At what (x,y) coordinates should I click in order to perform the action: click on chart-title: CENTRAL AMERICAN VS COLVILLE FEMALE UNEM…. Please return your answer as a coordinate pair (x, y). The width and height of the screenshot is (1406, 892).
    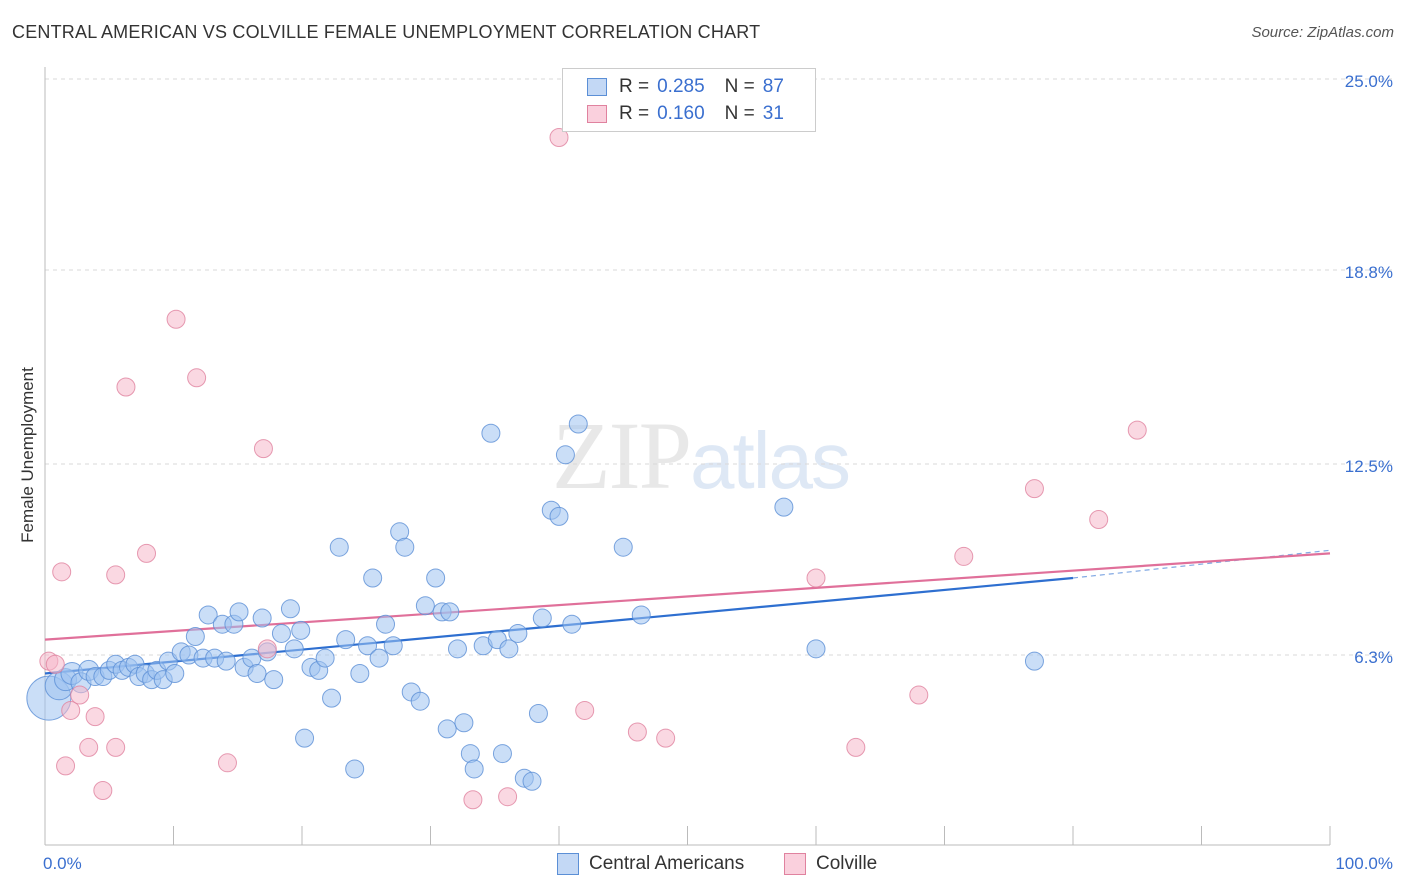
    Looking at the image, I should click on (386, 32).